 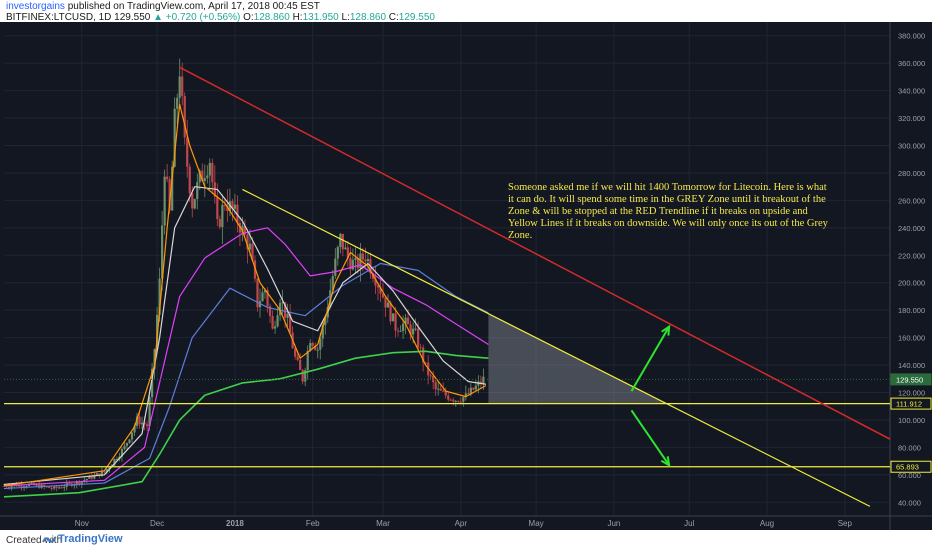 What do you see at coordinates (132, 17) in the screenshot?
I see `last-price: 129.550` at bounding box center [132, 17].